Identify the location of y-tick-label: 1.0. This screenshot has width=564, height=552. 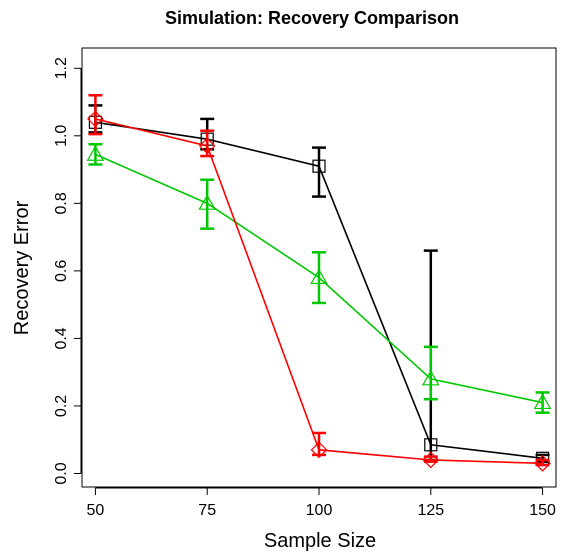
(61, 136).